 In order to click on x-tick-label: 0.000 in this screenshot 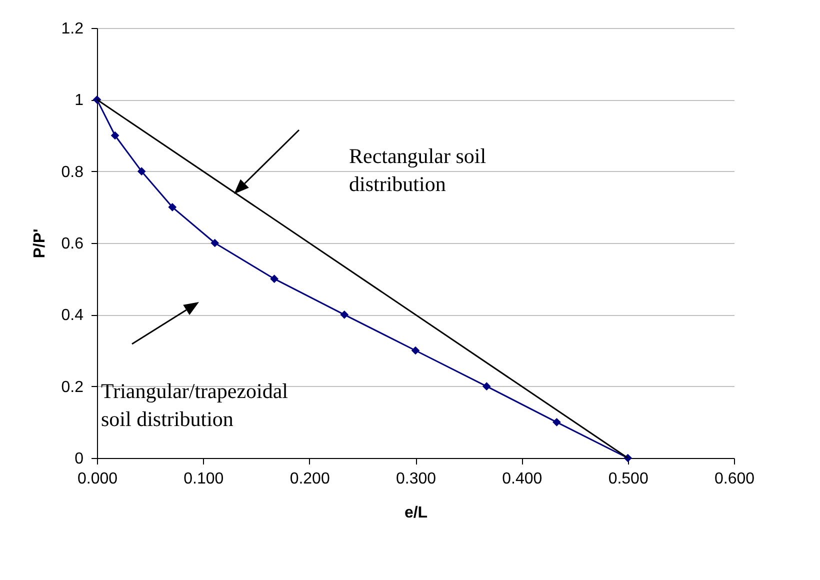, I will do `click(97, 479)`.